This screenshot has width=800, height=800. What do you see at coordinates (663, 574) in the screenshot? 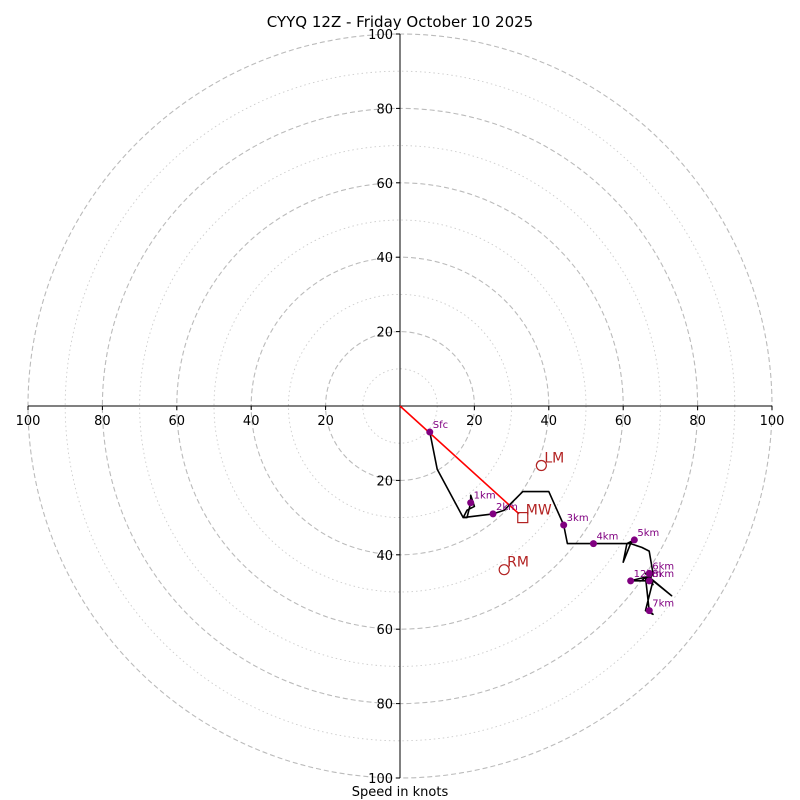
I see `height-marker-label: 8km` at bounding box center [663, 574].